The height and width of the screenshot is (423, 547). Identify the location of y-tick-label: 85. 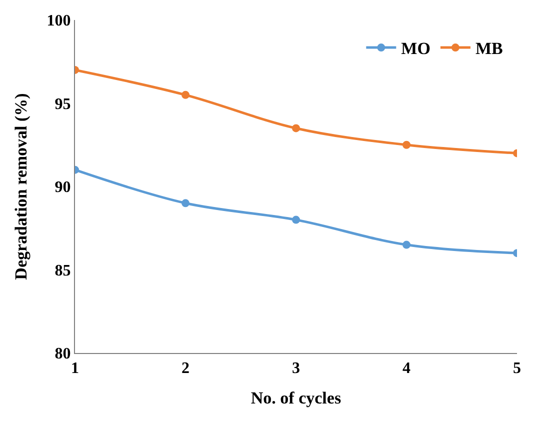
(62, 271).